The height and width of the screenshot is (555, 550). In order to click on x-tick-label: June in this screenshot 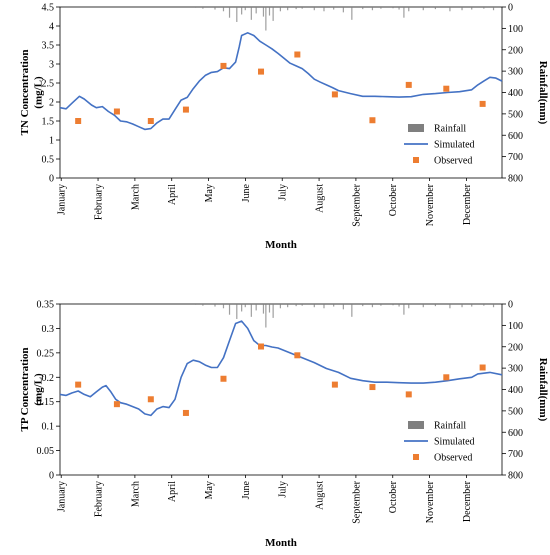, I will do `click(246, 192)`.